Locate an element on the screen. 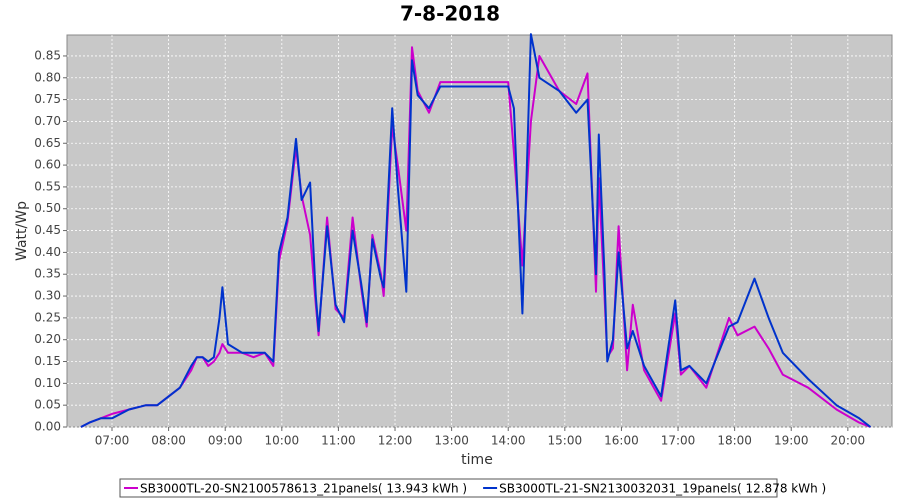  y-tick-label: 0.60 is located at coordinates (47, 165).